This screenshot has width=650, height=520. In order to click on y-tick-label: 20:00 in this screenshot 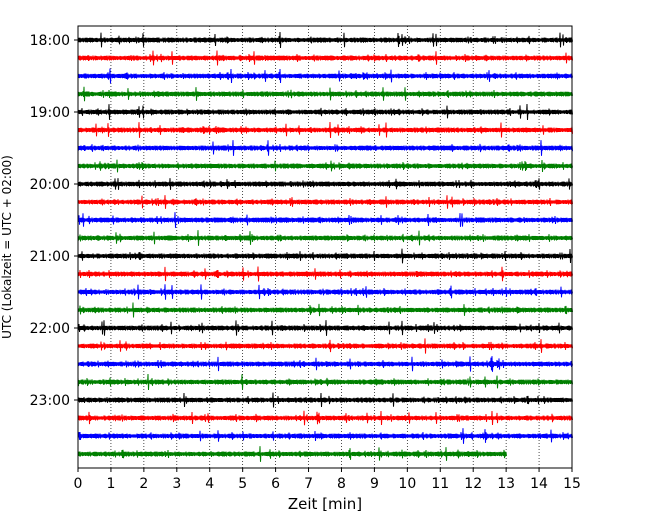, I will do `click(50, 185)`.